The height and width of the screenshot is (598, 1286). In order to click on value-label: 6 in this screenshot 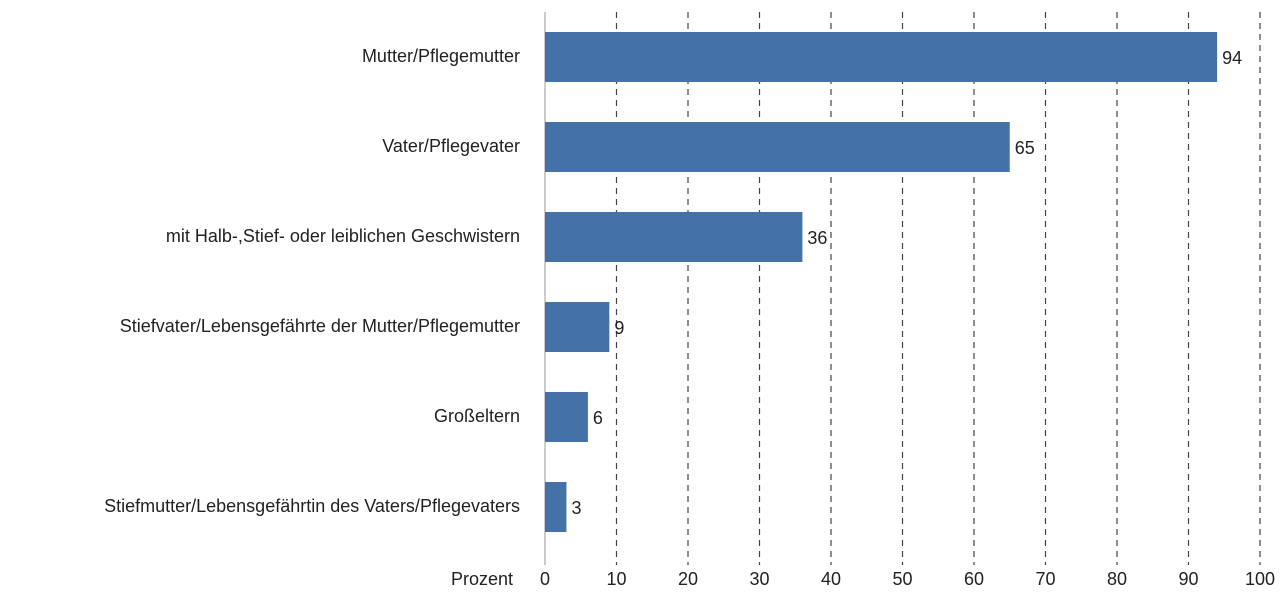, I will do `click(598, 418)`.